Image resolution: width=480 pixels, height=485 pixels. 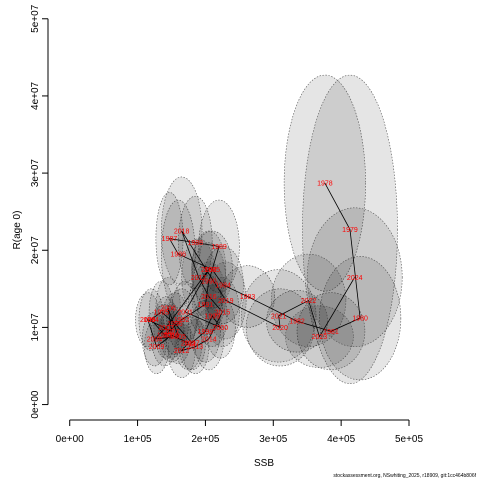 What do you see at coordinates (188, 343) in the screenshot?
I see `year-label: 2011` at bounding box center [188, 343].